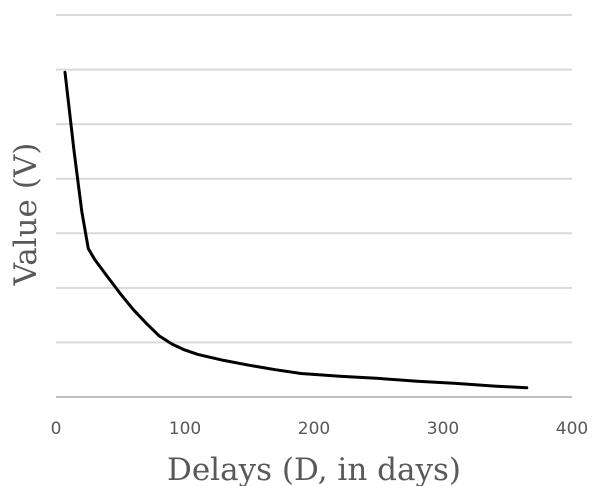 Image resolution: width=596 pixels, height=486 pixels. Describe the element at coordinates (443, 429) in the screenshot. I see `x-tick-label: 300` at that location.